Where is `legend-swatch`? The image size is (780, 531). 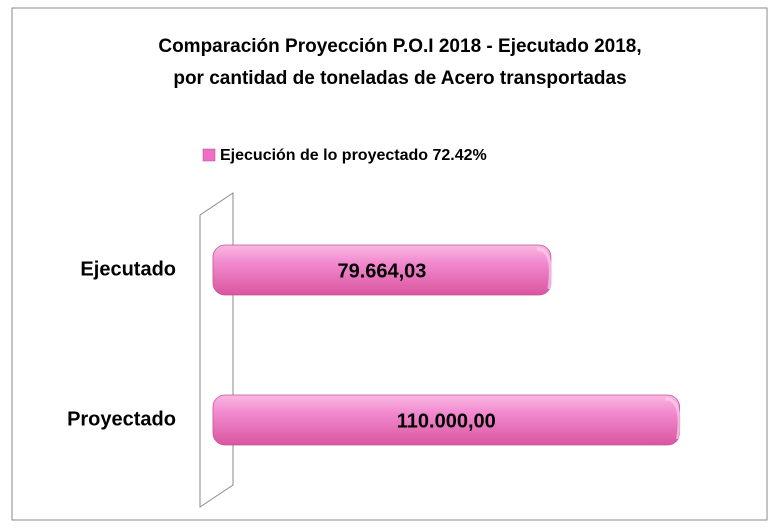 legend-swatch is located at coordinates (209, 155).